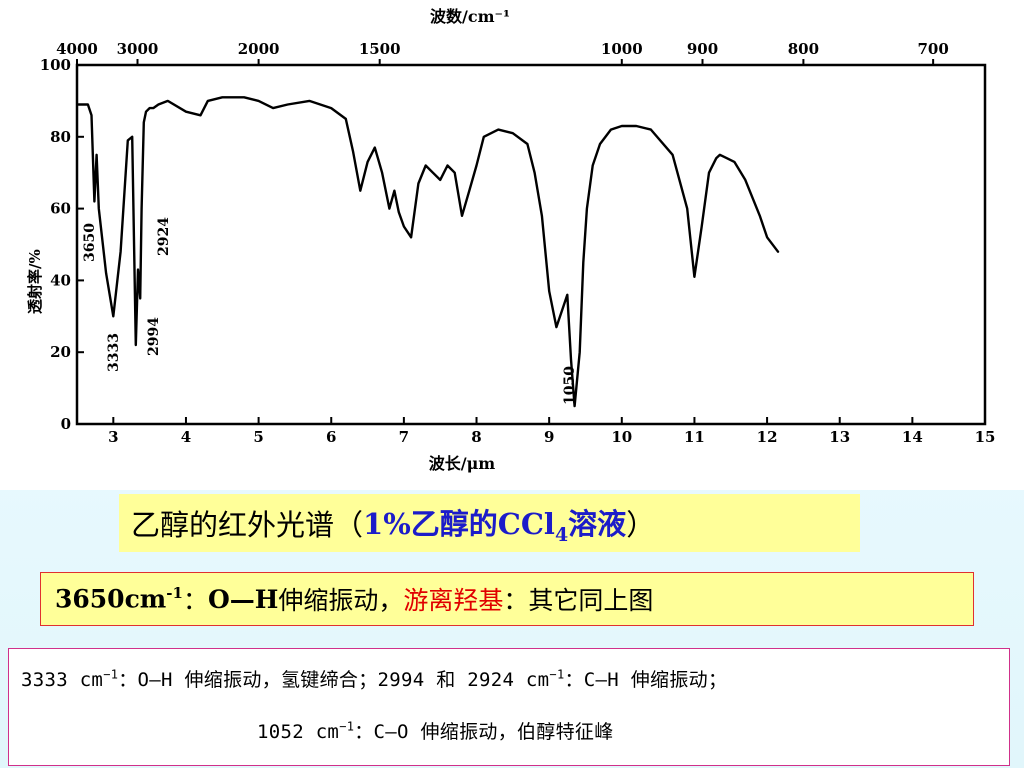 This screenshot has height=768, width=1024. What do you see at coordinates (247, 525) in the screenshot?
I see `caption-text-before: 乙醇的红外光谱（` at bounding box center [247, 525].